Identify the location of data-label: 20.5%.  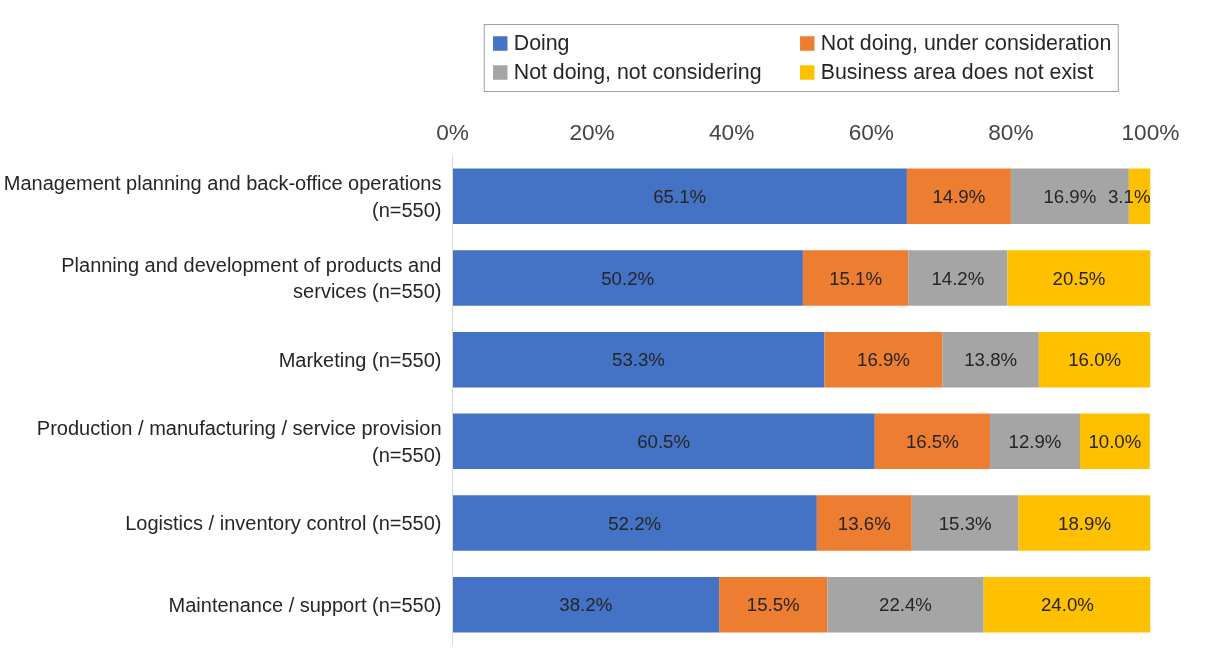
(1079, 278).